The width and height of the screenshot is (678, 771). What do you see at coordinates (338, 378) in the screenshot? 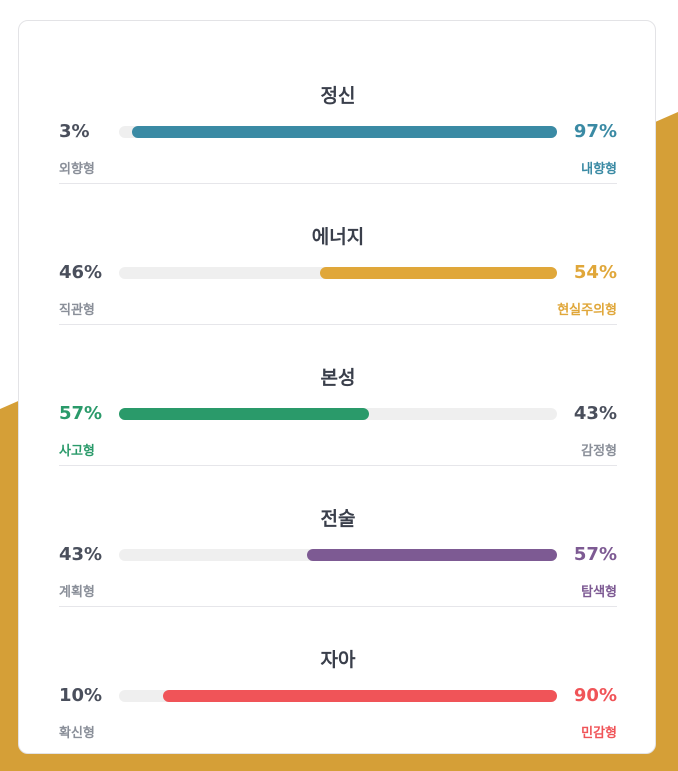
I see `trait-title: 본성` at bounding box center [338, 378].